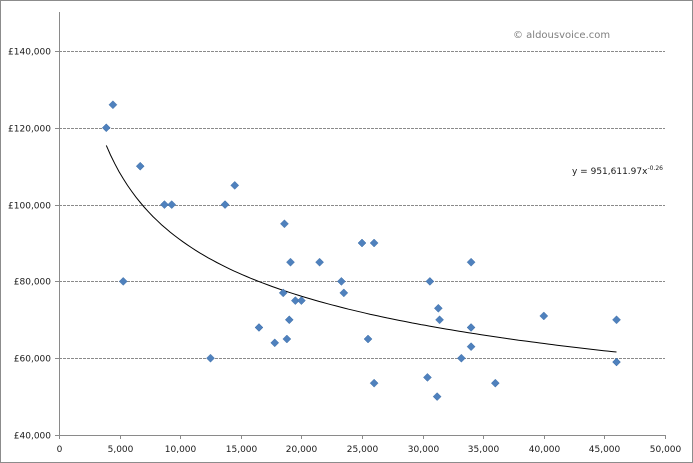  I want to click on y-tick-label: £80,000, so click(32, 283).